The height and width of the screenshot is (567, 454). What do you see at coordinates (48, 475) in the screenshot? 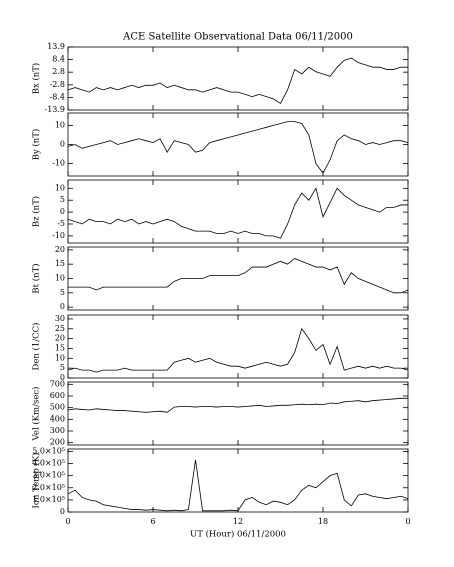
I see `y-tick-label: 3.0×10⁵` at bounding box center [48, 475].